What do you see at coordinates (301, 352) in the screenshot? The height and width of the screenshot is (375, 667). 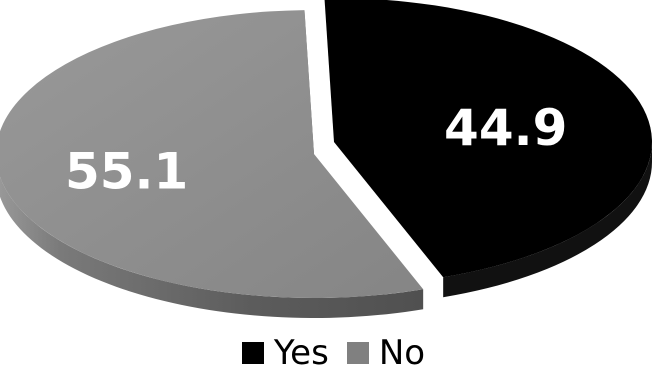 I see `legend-label-yes: Yes` at bounding box center [301, 352].